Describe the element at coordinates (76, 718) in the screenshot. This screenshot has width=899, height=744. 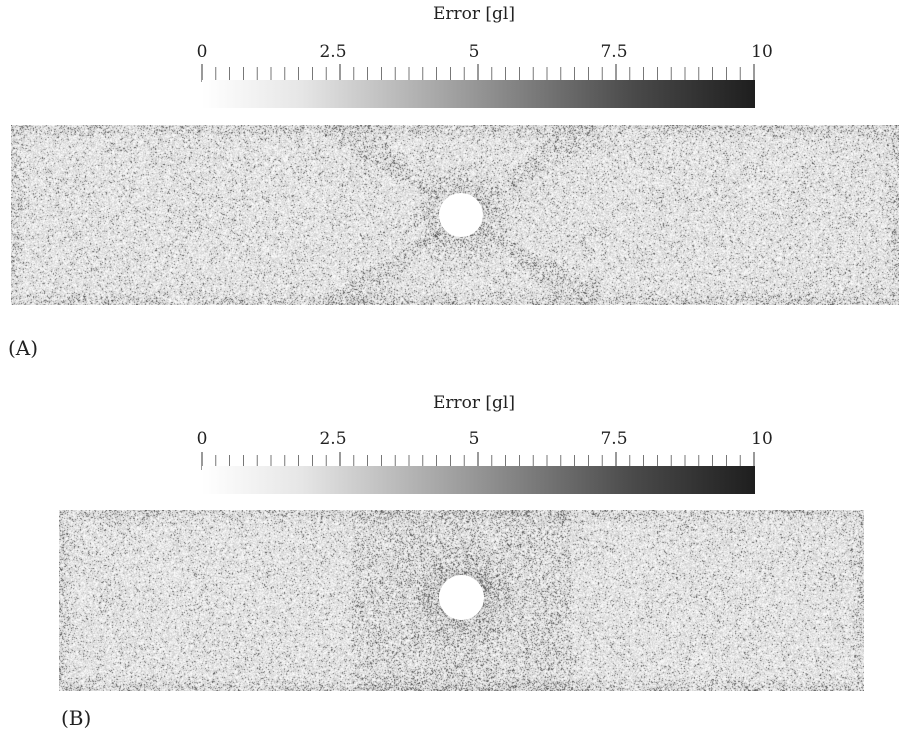
I see `panel-label: (B)` at that location.